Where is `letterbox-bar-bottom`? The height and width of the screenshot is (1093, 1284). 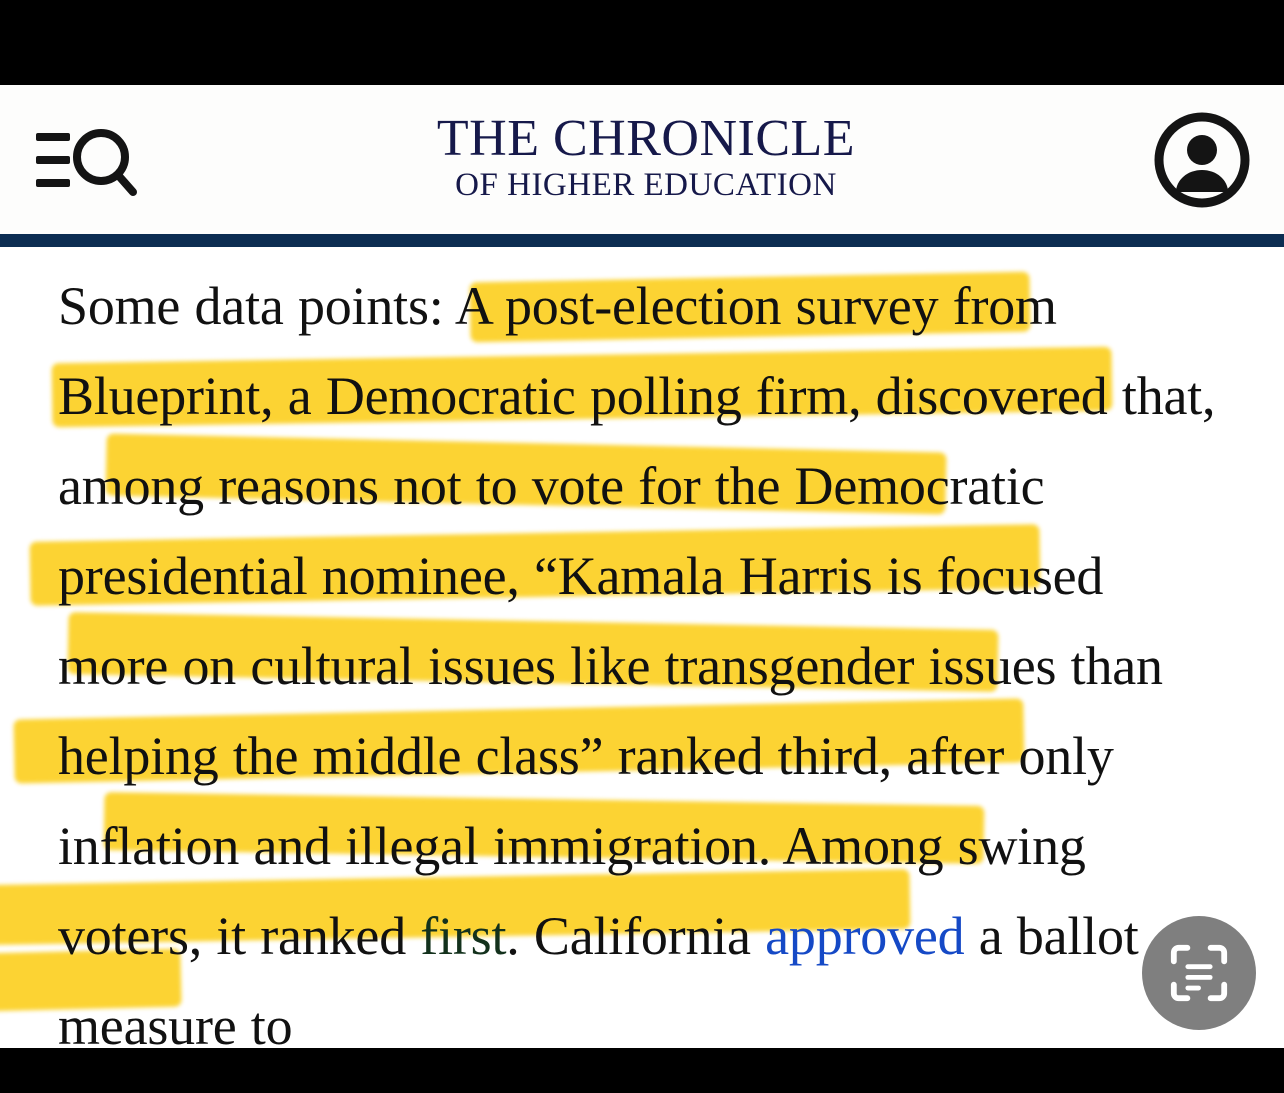 letterbox-bar-bottom is located at coordinates (642, 1070).